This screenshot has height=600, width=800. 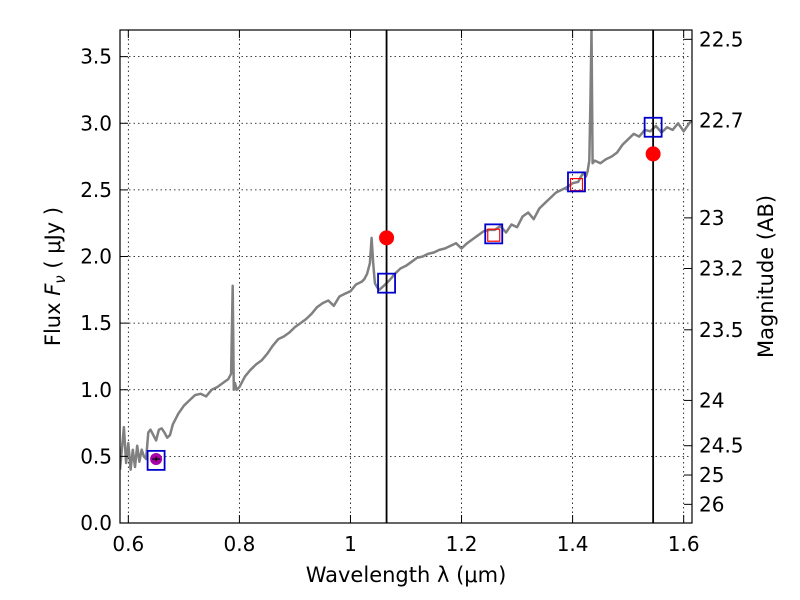 What do you see at coordinates (53, 241) in the screenshot?
I see `y-axis-title-unit: ( μJy )` at bounding box center [53, 241].